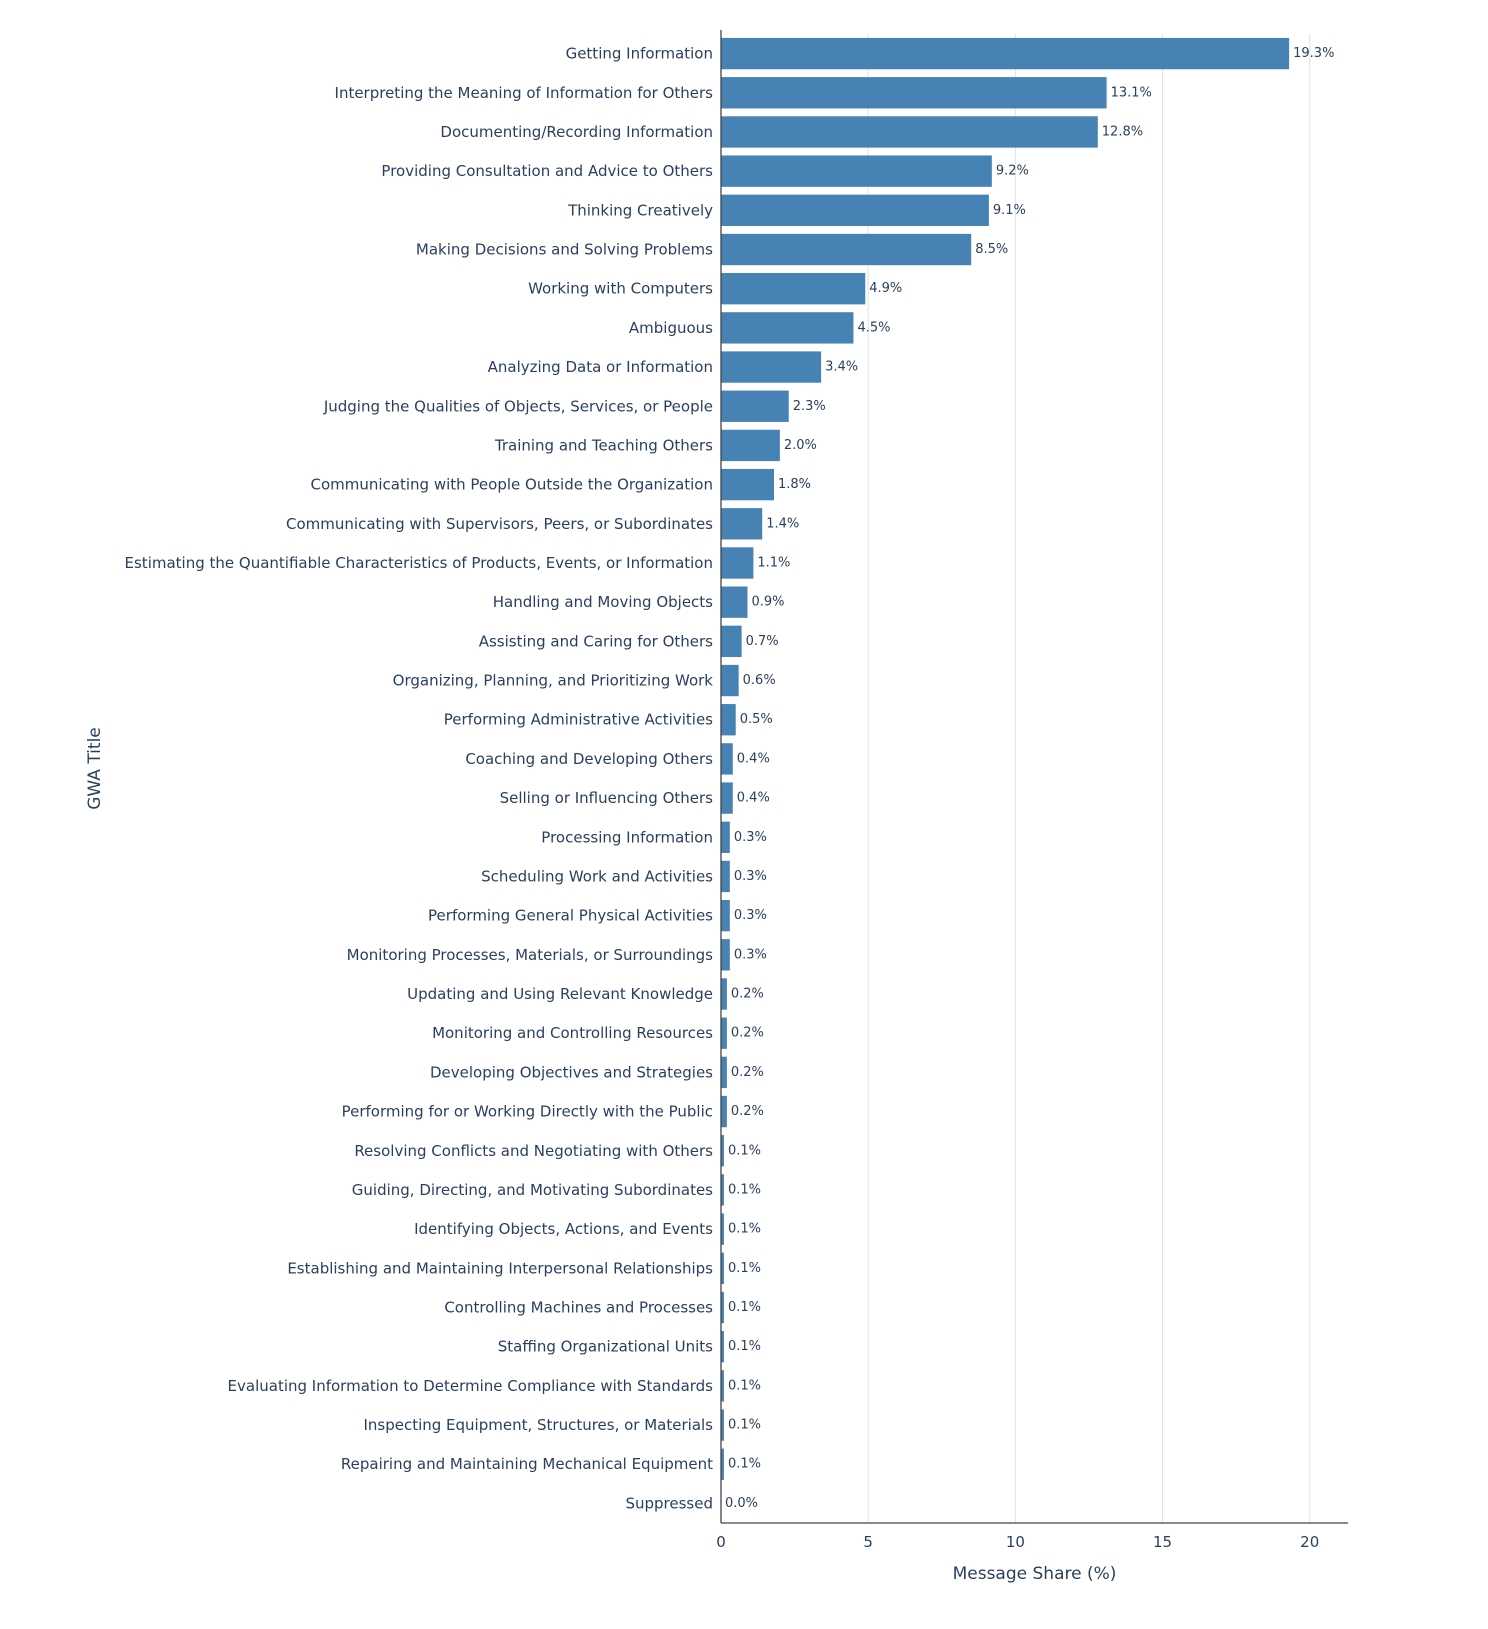 Image resolution: width=1488 pixels, height=1629 pixels. I want to click on category-label: Coaching and Developing Others, so click(589, 759).